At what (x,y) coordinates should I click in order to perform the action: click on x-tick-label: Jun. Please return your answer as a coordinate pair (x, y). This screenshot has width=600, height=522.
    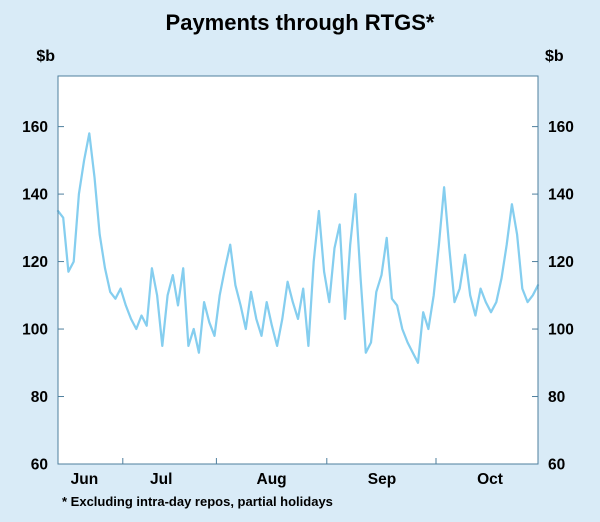
    Looking at the image, I should click on (85, 479).